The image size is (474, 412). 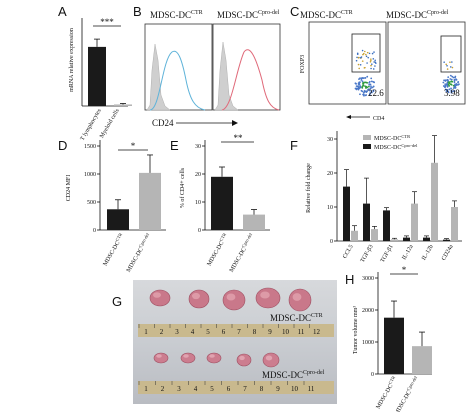 I want to click on legend-swatch-ctr, so click(x=367, y=137).